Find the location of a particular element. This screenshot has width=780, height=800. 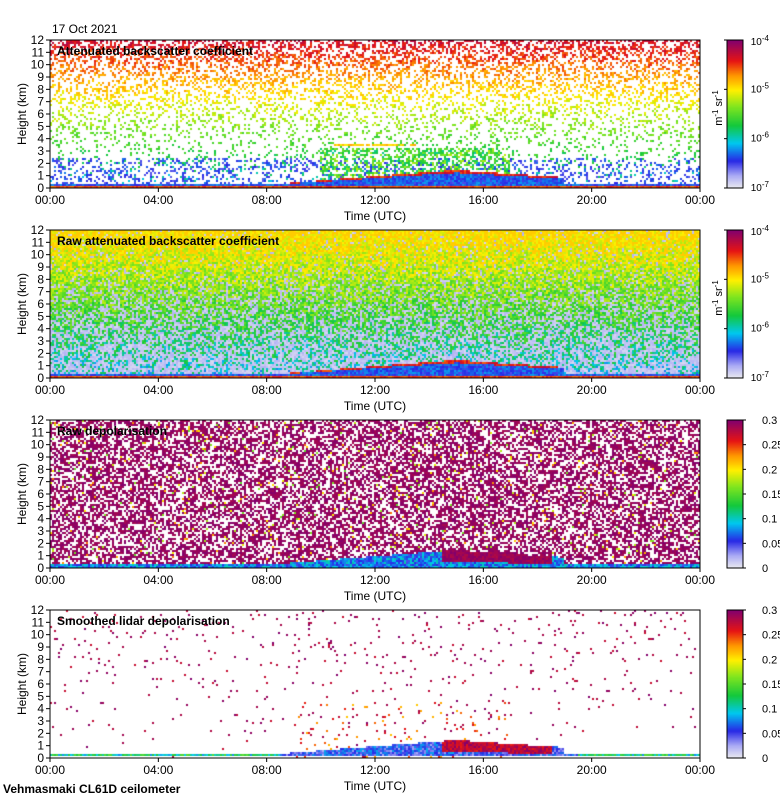

colorbar-frame is located at coordinates (735, 304).